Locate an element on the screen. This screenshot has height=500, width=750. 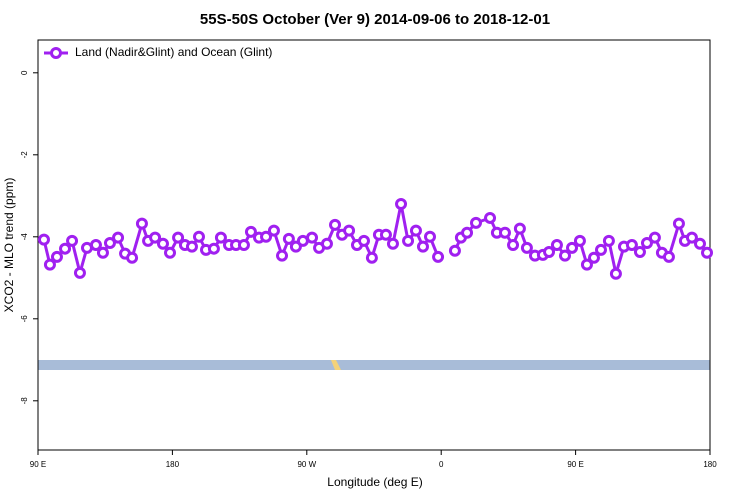
legend: Land (Nadir&Glint) and Ocean (Glint) is located at coordinates (158, 52).